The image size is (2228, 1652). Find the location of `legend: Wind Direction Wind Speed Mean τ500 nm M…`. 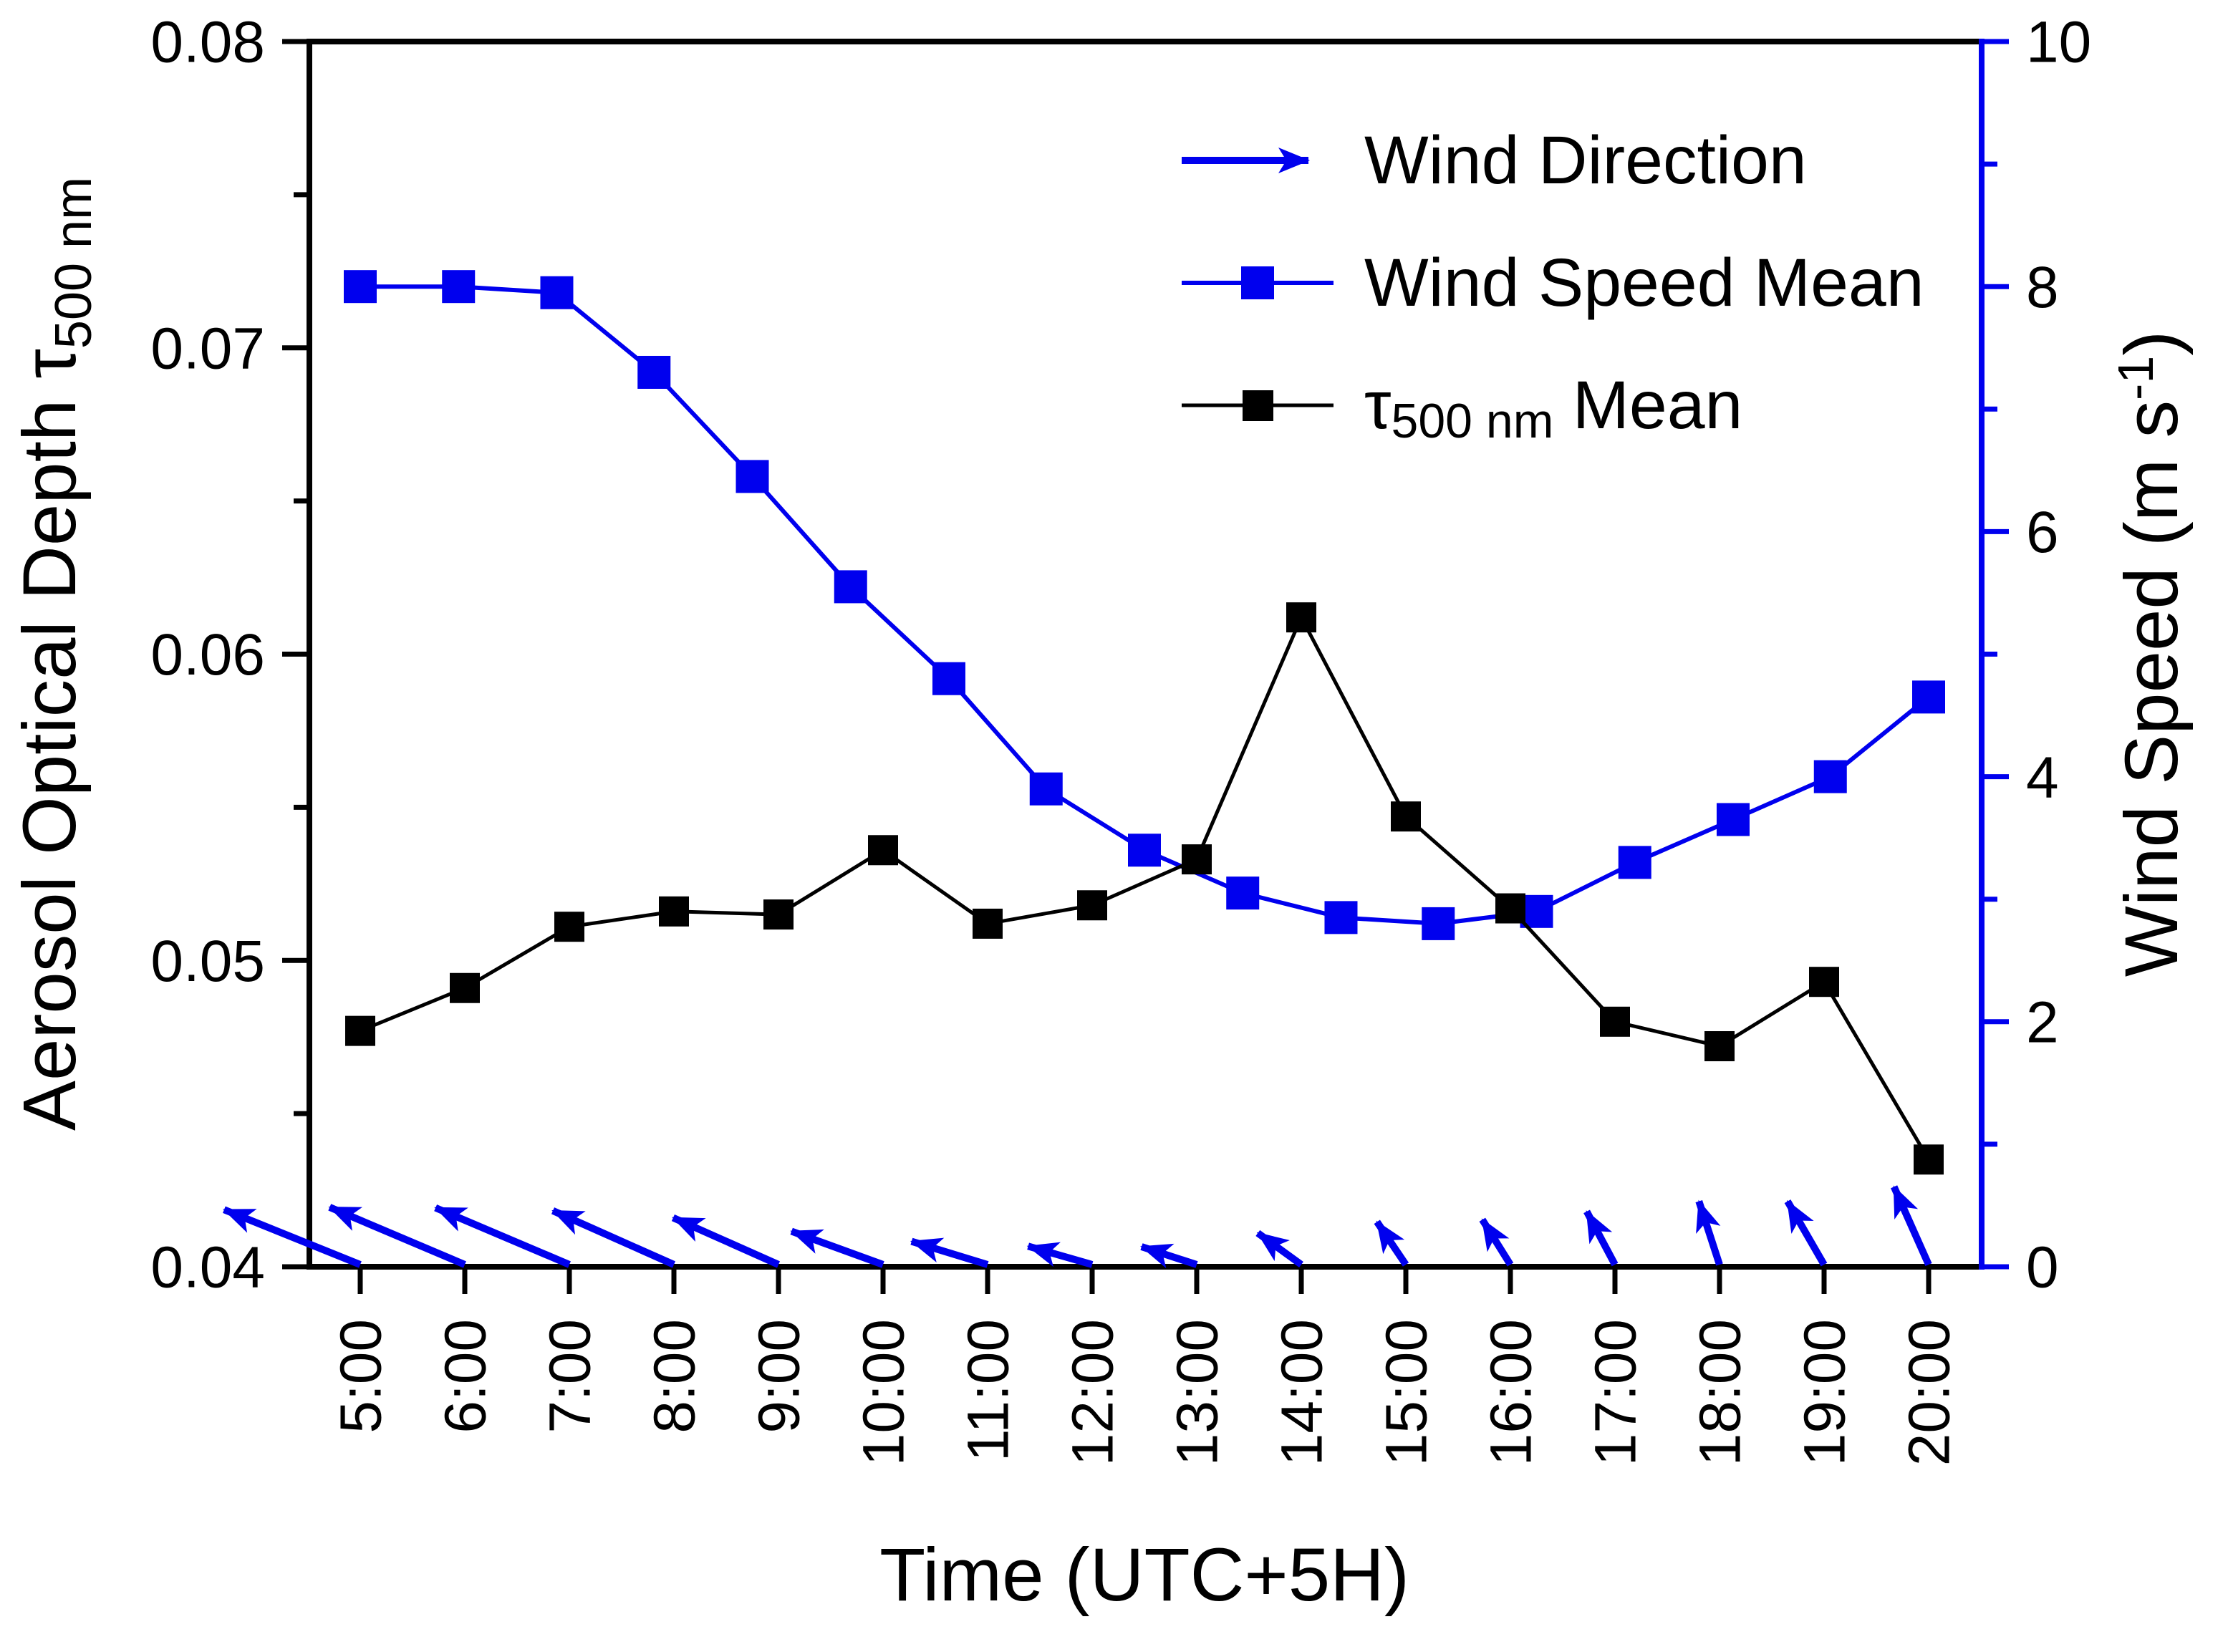

legend: Wind Direction Wind Speed Mean τ500 nm M… is located at coordinates (1553, 285).